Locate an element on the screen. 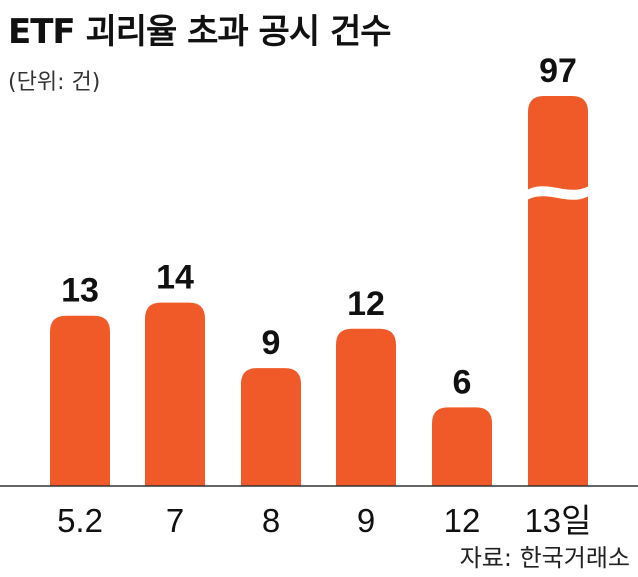  unit-label: (단위: 건) is located at coordinates (54, 82).